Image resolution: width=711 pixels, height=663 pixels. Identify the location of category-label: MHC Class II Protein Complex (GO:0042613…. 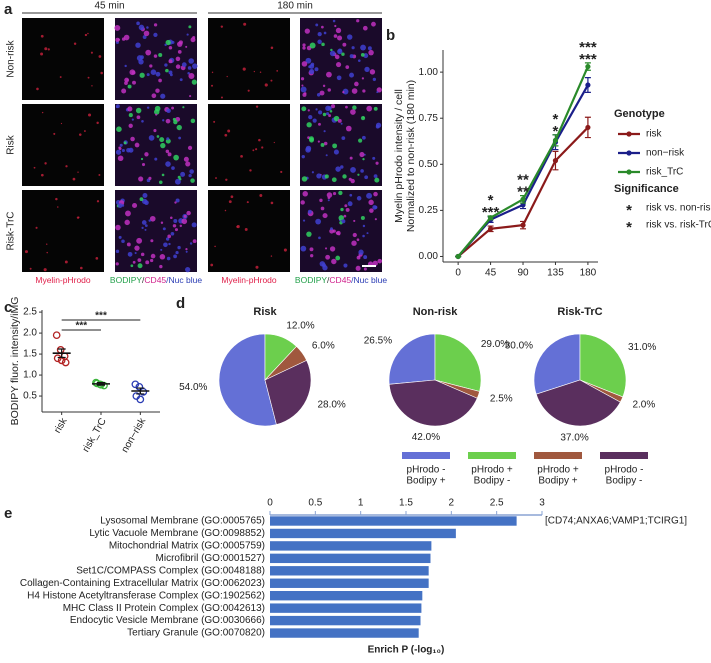
(164, 608).